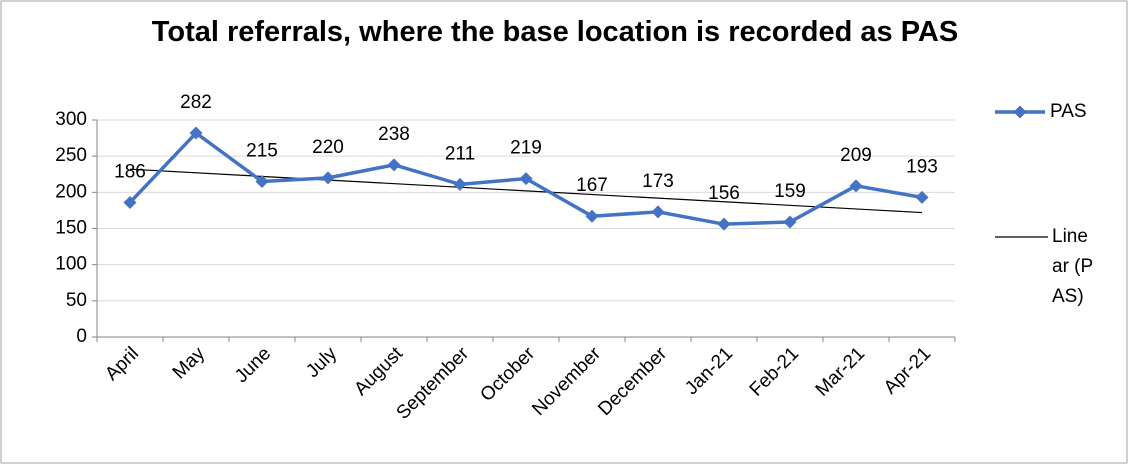 This screenshot has width=1130, height=466. I want to click on y-tick-label: 250, so click(71, 155).